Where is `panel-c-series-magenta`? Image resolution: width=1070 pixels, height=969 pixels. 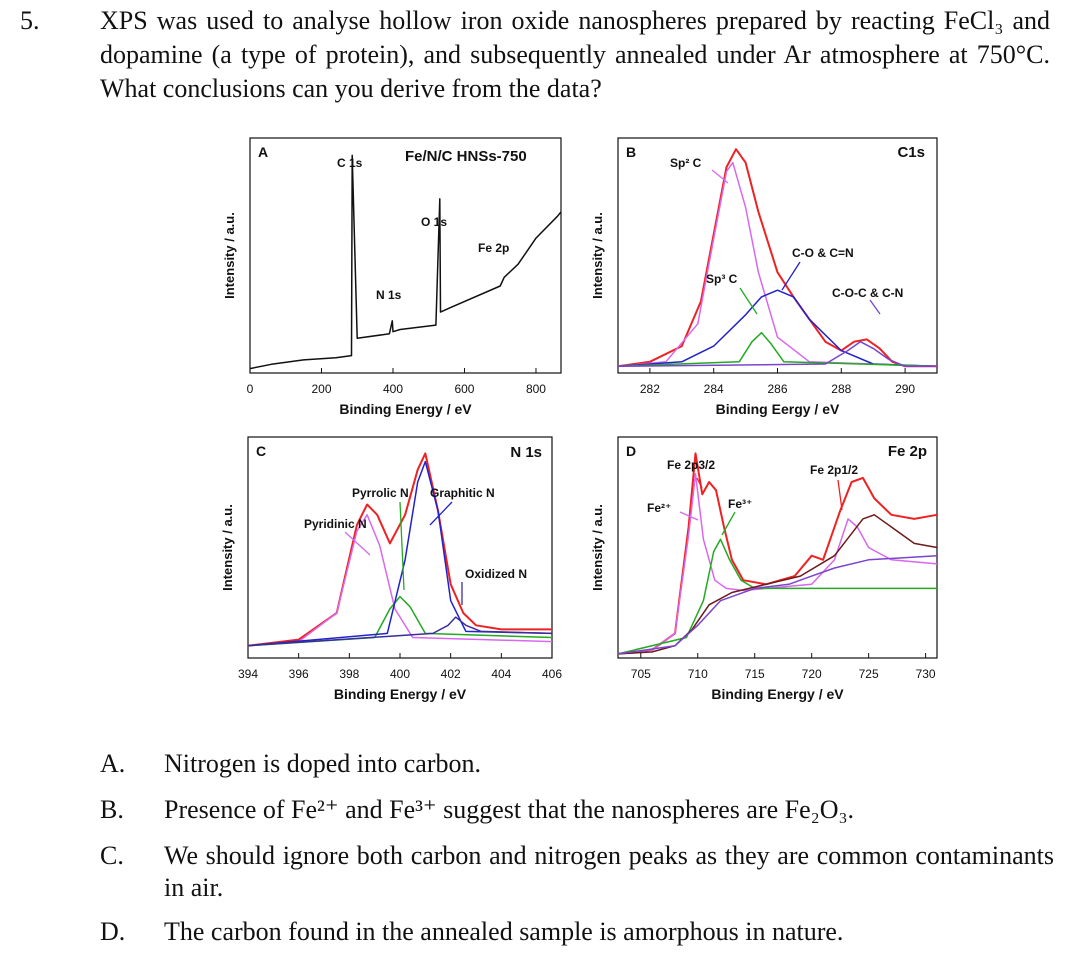
panel-c-series-magenta is located at coordinates (400, 580).